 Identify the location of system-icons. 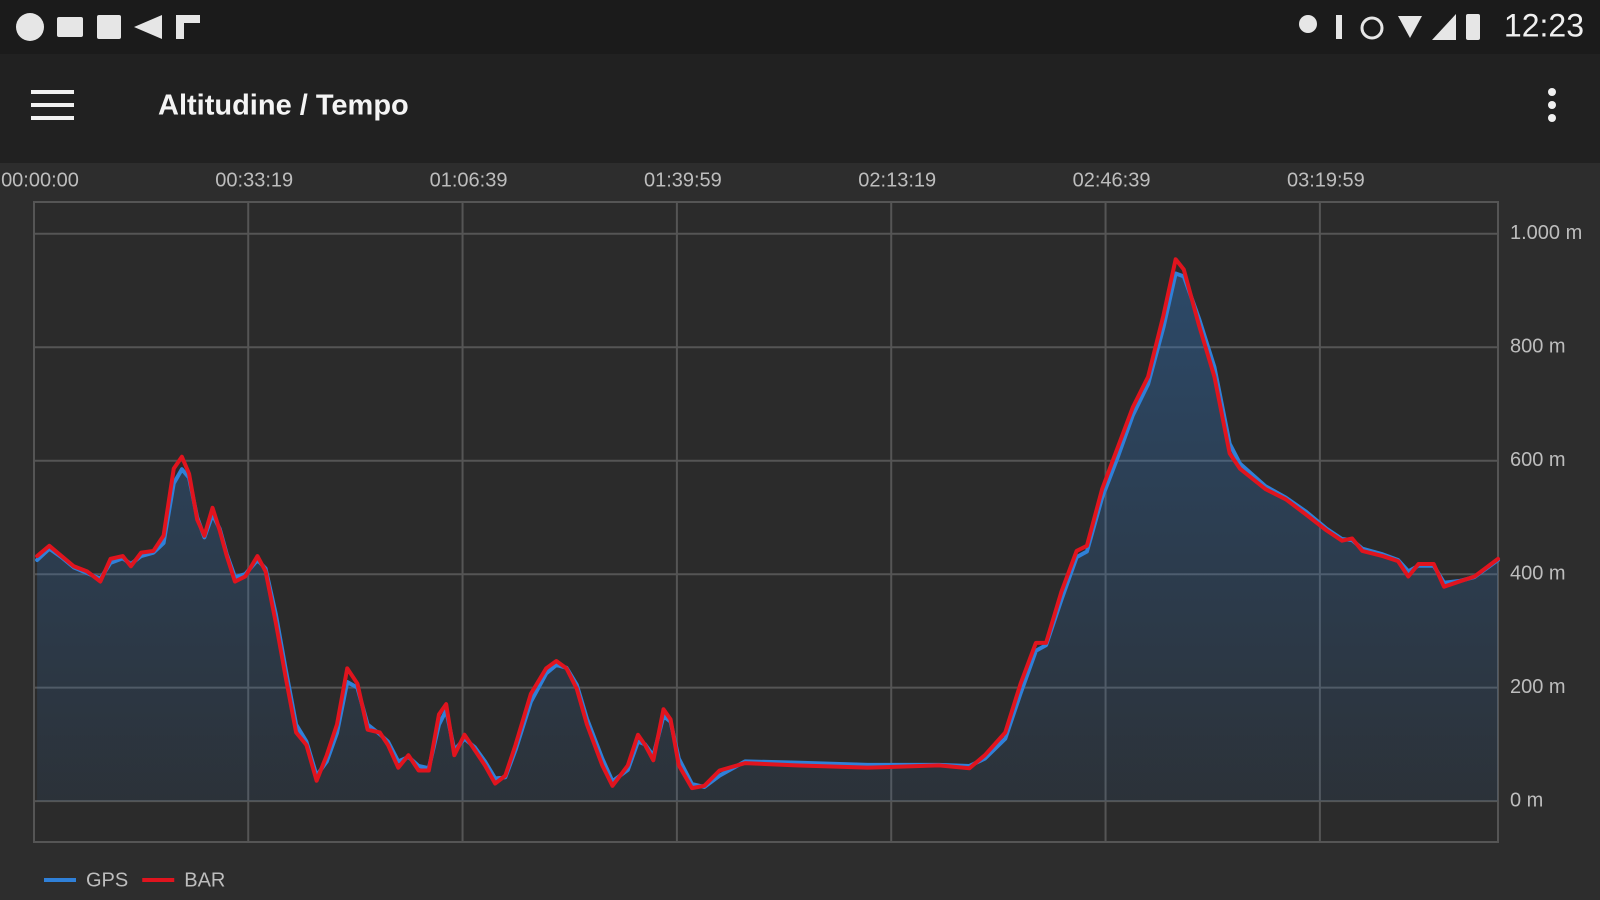
(1389, 27).